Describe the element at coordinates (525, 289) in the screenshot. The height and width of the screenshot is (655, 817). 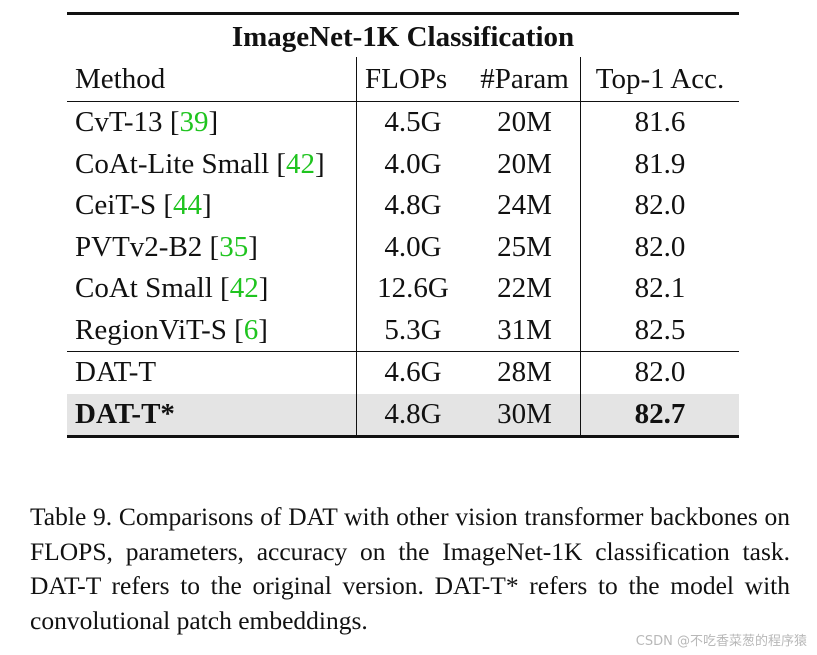
I see `params-cell: 22M` at that location.